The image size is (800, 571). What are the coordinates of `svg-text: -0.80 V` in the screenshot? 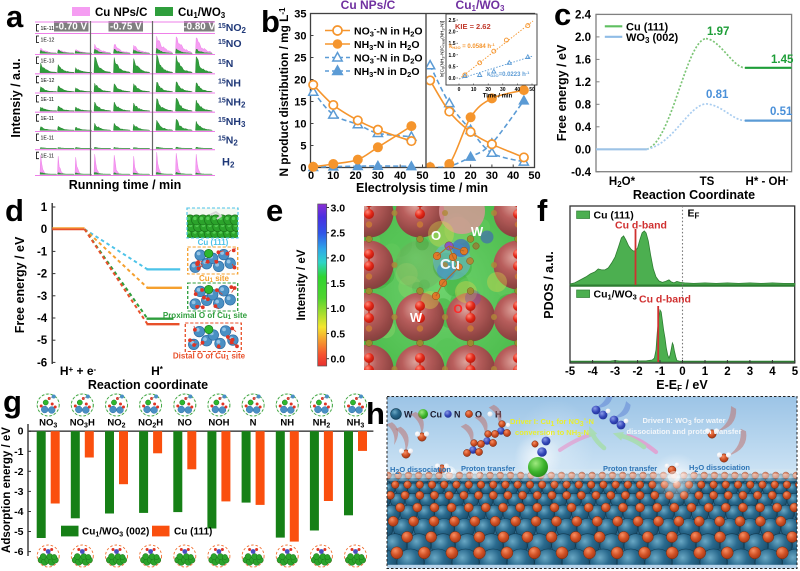 It's located at (199, 27).